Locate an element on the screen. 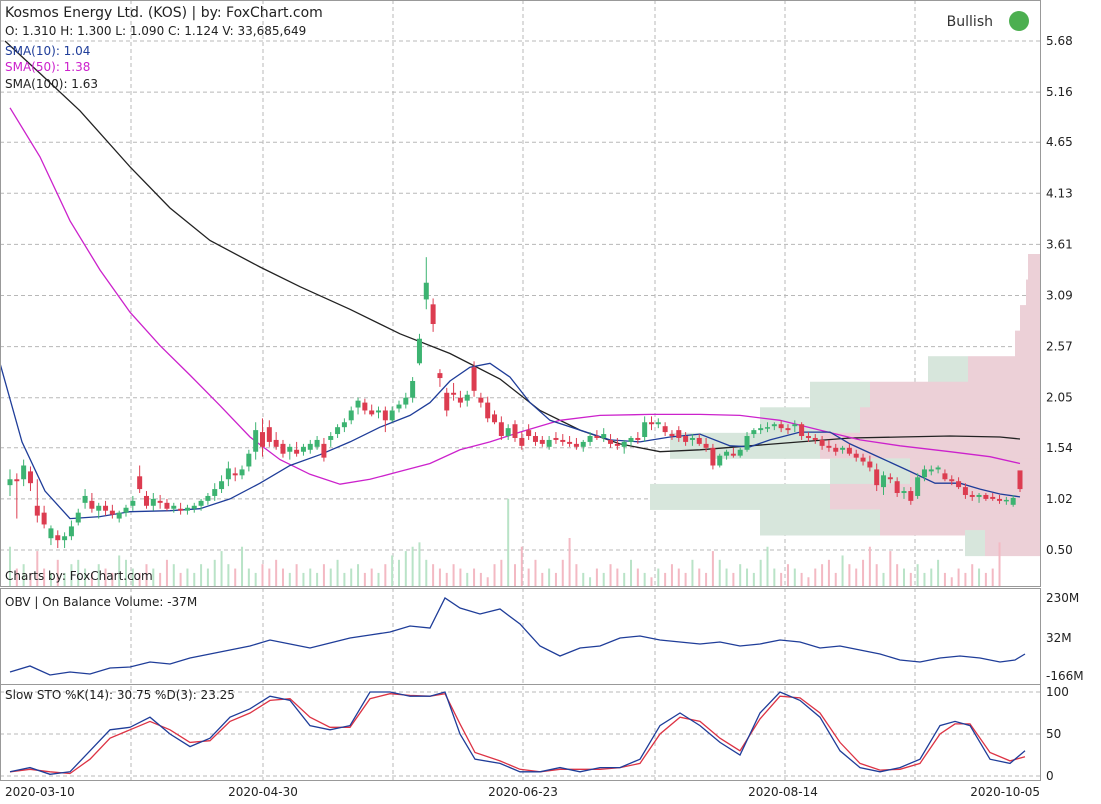  sto-d-line is located at coordinates (517, 733).